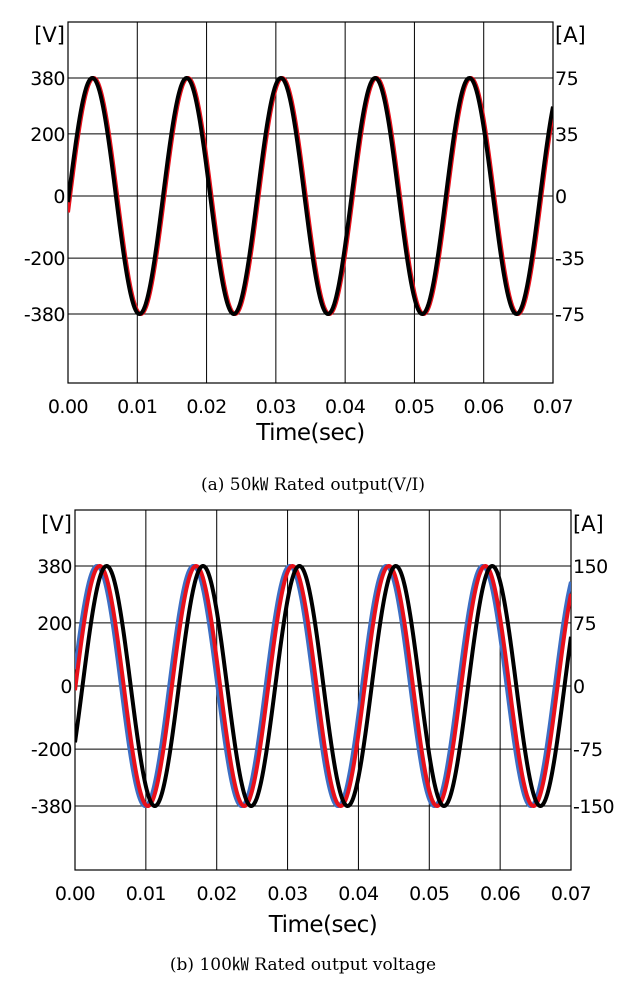 The width and height of the screenshot is (636, 994). I want to click on right-tick-label: -150, so click(593, 807).